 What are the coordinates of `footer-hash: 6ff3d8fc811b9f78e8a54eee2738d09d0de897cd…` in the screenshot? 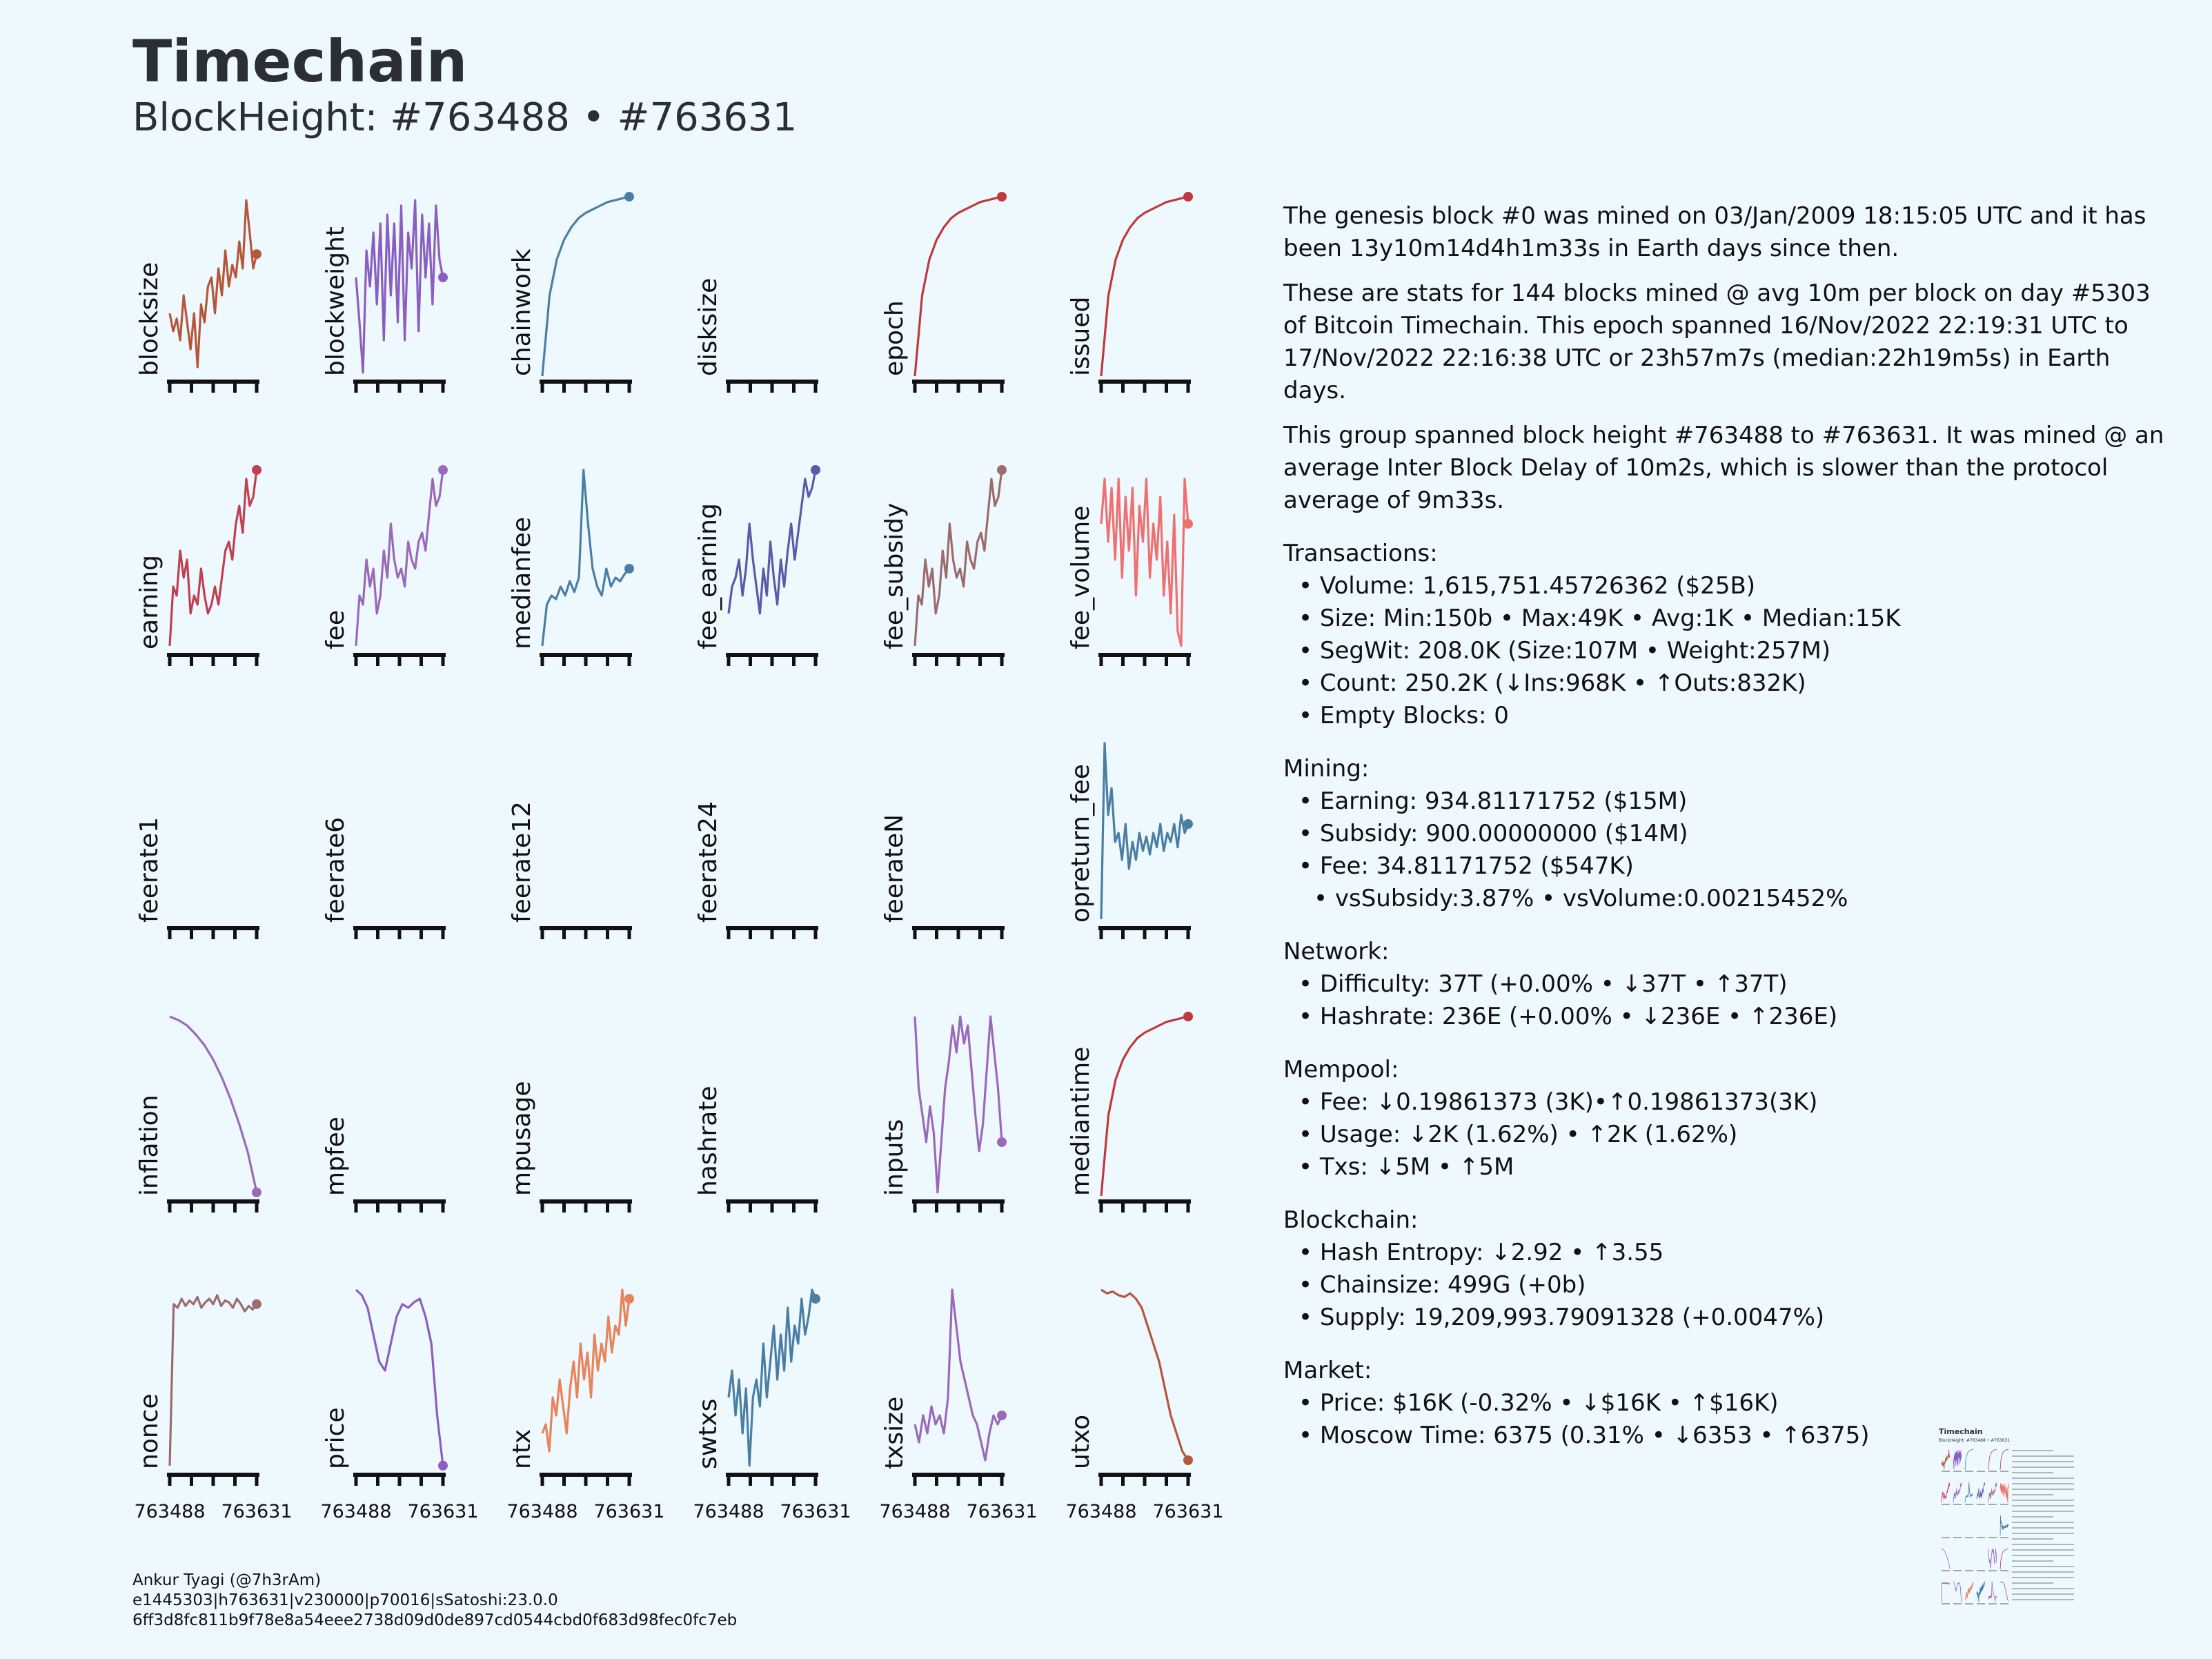 It's located at (435, 1620).